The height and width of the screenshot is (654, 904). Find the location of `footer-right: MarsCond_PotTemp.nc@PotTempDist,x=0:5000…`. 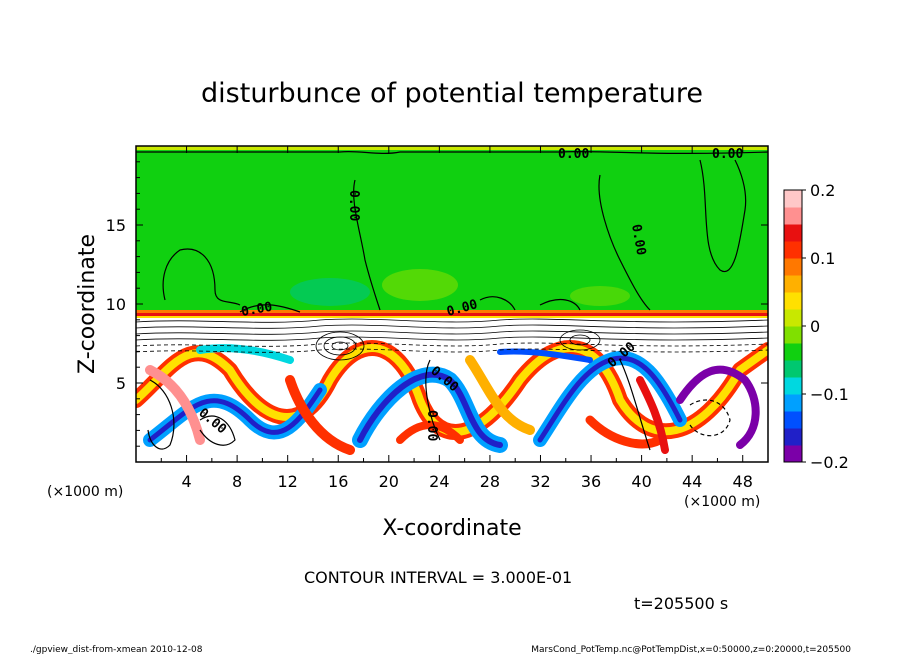

footer-right: MarsCond_PotTemp.nc@PotTempDist,x=0:5000… is located at coordinates (691, 649).